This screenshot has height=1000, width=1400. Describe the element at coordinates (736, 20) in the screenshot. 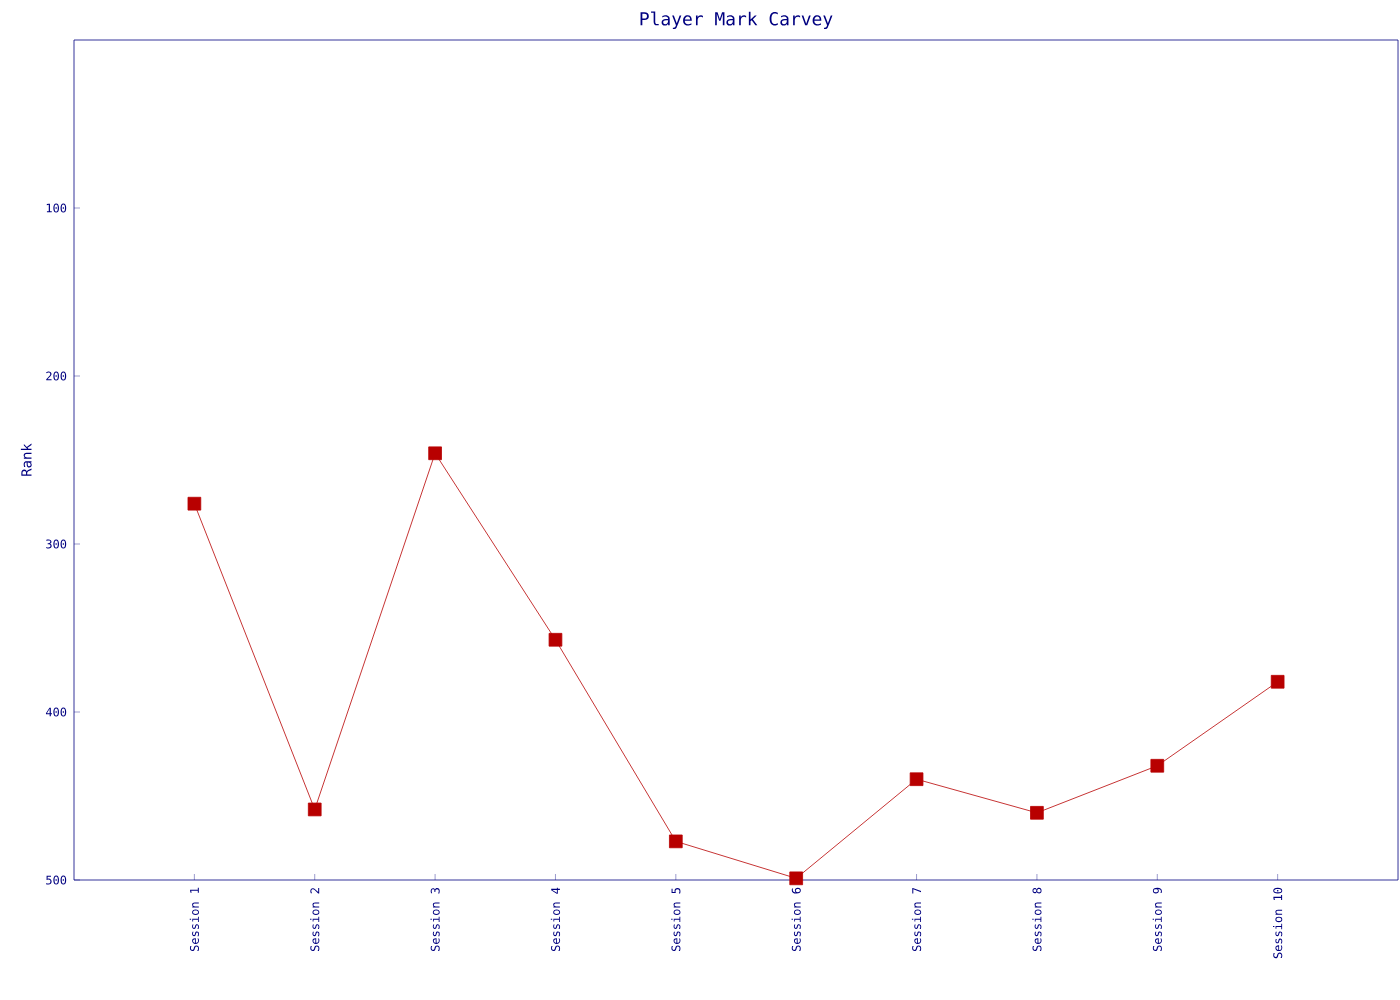

I see `chart-title: Player Mark Carvey` at that location.